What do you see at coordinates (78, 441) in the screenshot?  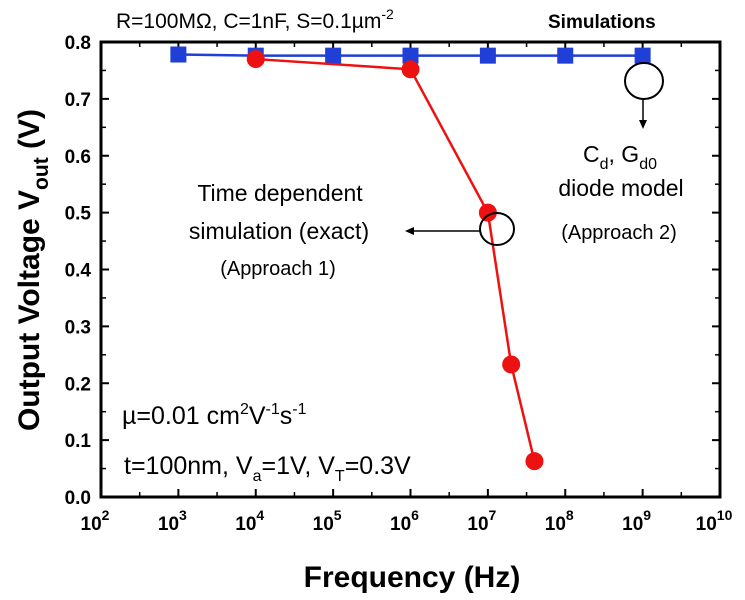 I see `y-tick-label: 0.1` at bounding box center [78, 441].